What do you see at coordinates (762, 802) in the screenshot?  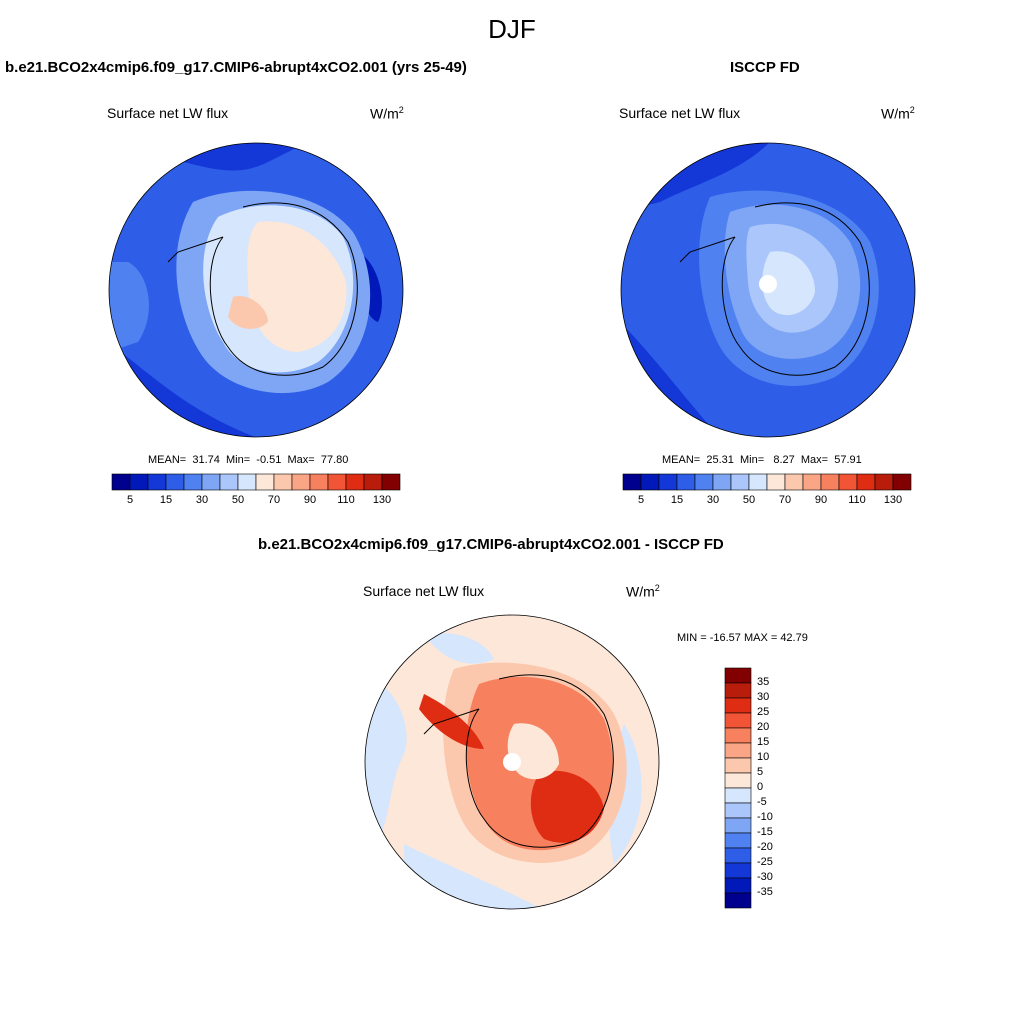 I see `colorbar-tick-label: -5` at bounding box center [762, 802].